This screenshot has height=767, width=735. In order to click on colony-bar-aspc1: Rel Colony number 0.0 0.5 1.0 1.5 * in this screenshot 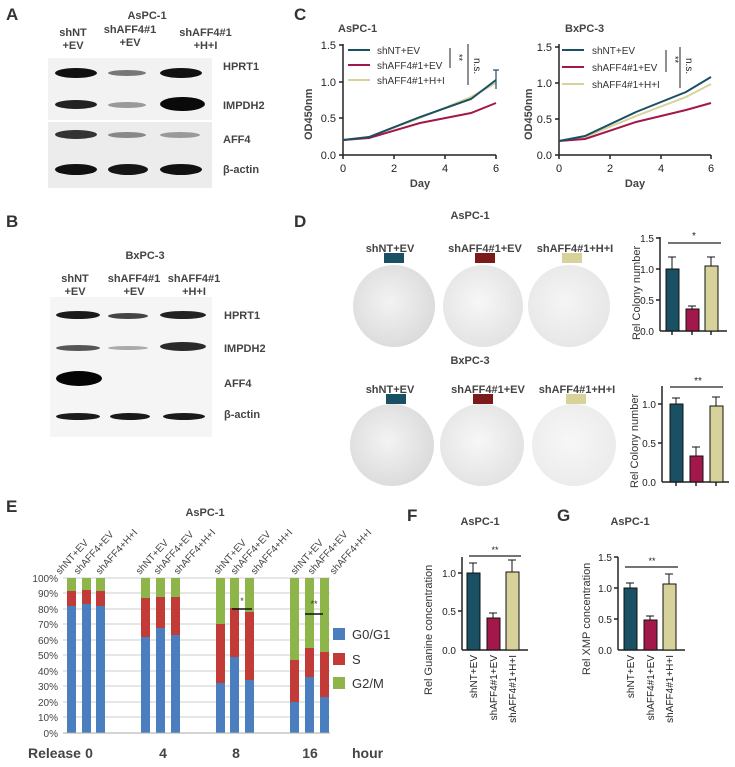, I will do `click(679, 285)`.